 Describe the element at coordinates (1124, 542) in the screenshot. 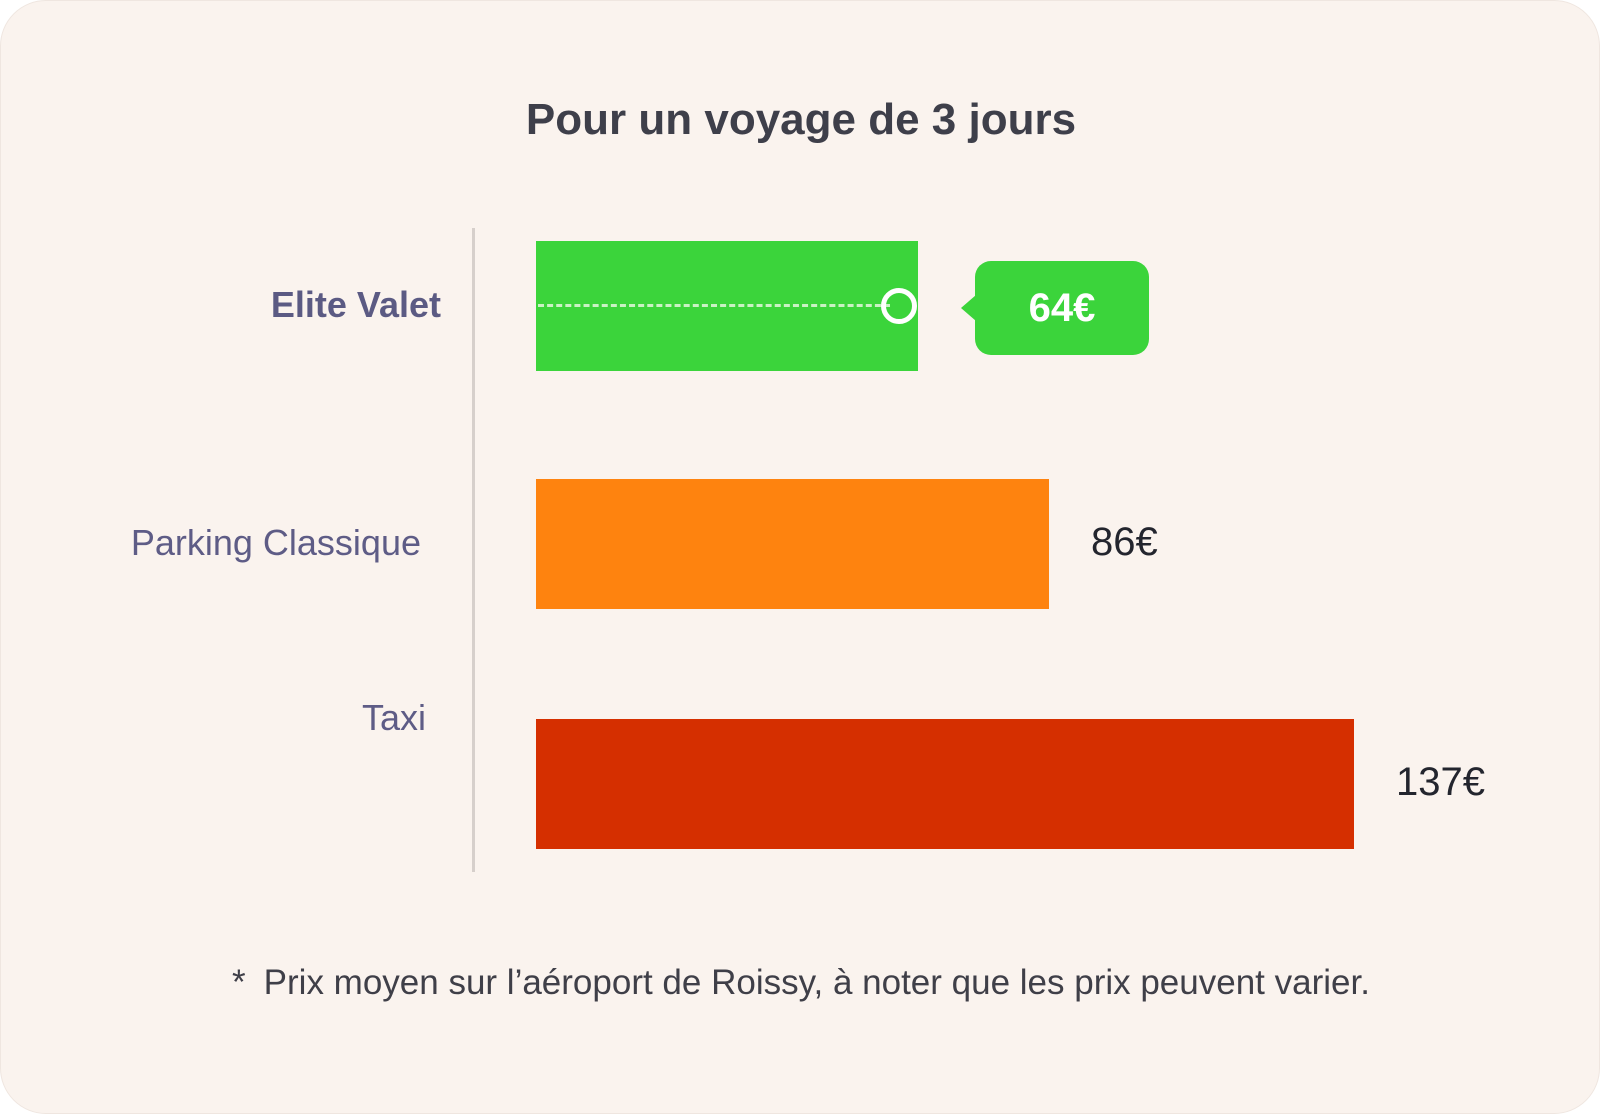

I see `value-label: 86€` at that location.